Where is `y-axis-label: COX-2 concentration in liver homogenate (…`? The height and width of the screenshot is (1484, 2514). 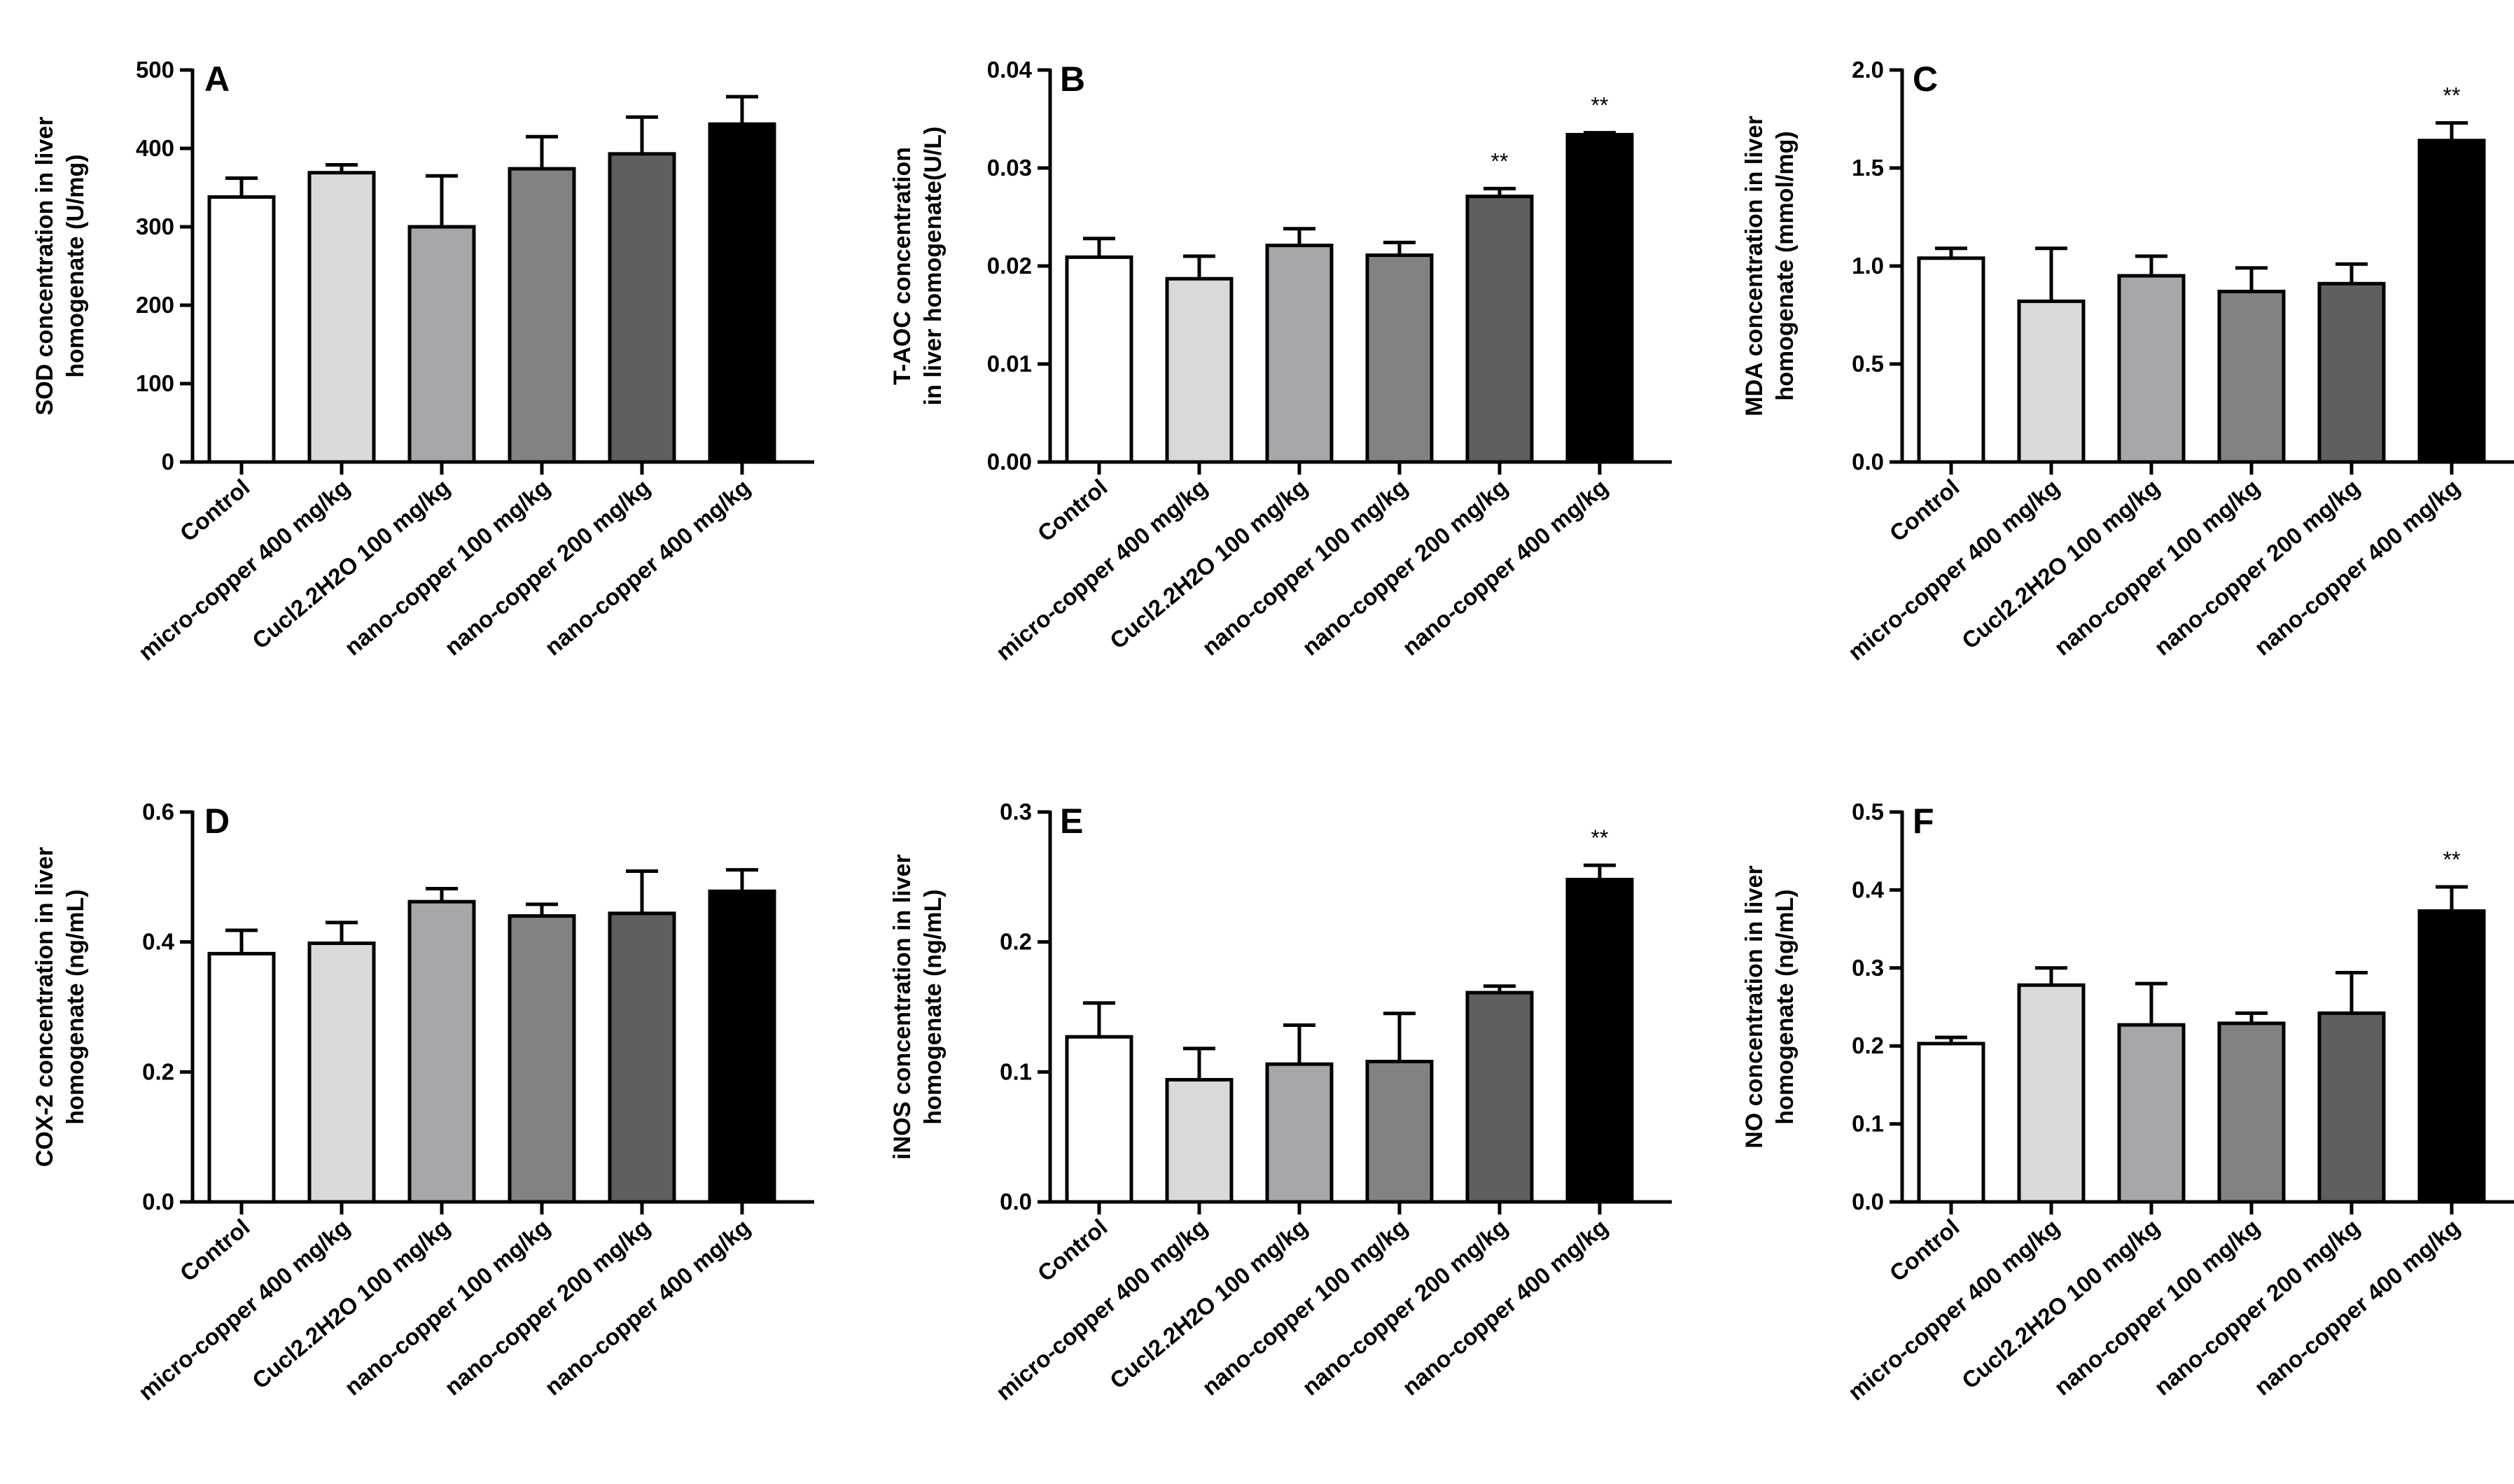 y-axis-label: COX-2 concentration in liver homogenate (… is located at coordinates (60, 1007).